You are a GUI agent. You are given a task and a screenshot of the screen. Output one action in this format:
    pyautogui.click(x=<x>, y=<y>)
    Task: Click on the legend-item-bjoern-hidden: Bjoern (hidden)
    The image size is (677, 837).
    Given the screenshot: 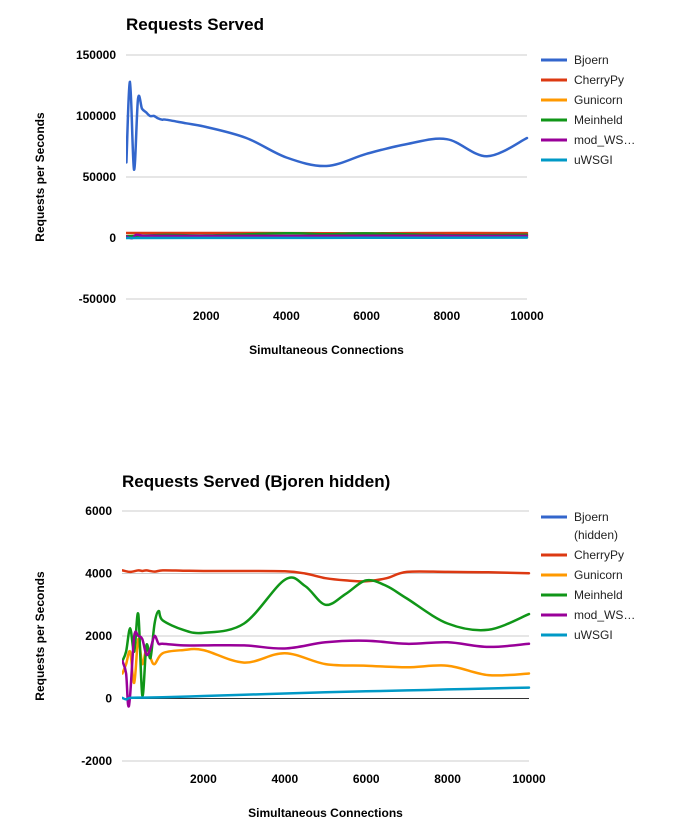 What is the action you would take?
    pyautogui.click(x=579, y=526)
    